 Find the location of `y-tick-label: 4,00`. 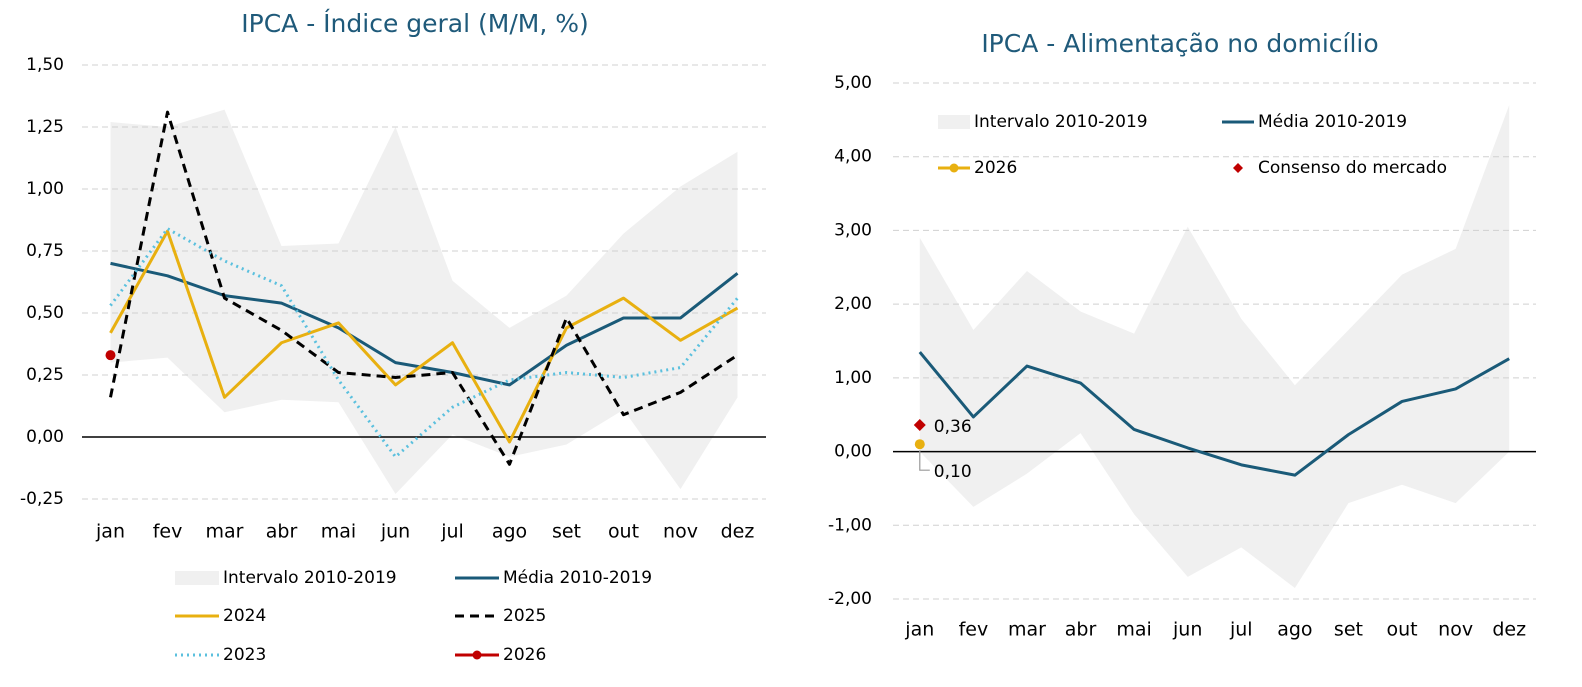

y-tick-label: 4,00 is located at coordinates (853, 157).